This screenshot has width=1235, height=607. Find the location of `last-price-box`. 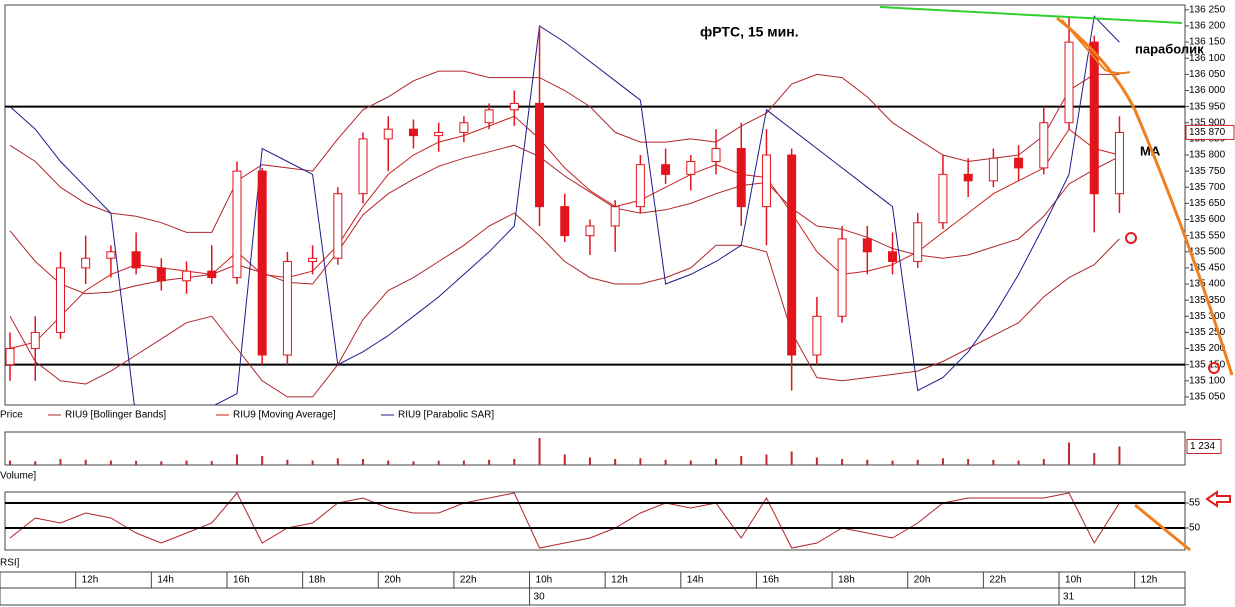

last-price-box is located at coordinates (1210, 132).